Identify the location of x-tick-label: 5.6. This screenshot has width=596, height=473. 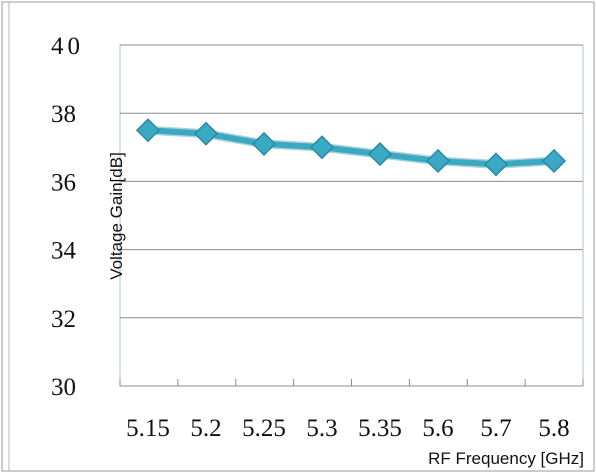
(437, 428).